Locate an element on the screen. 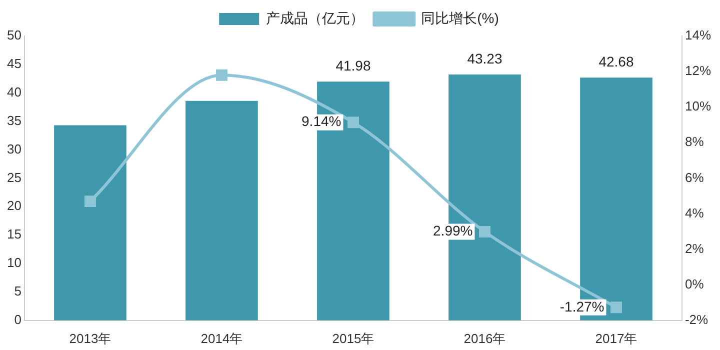 Image resolution: width=720 pixels, height=350 pixels. y2-tick-label: 0% is located at coordinates (694, 284).